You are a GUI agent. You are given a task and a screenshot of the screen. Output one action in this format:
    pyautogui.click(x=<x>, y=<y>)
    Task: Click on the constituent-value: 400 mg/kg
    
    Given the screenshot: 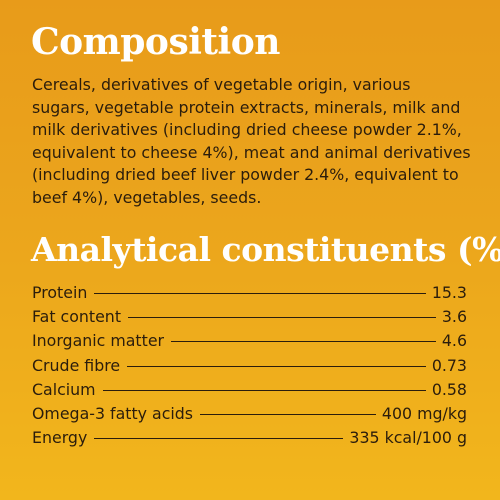 What is the action you would take?
    pyautogui.click(x=424, y=413)
    